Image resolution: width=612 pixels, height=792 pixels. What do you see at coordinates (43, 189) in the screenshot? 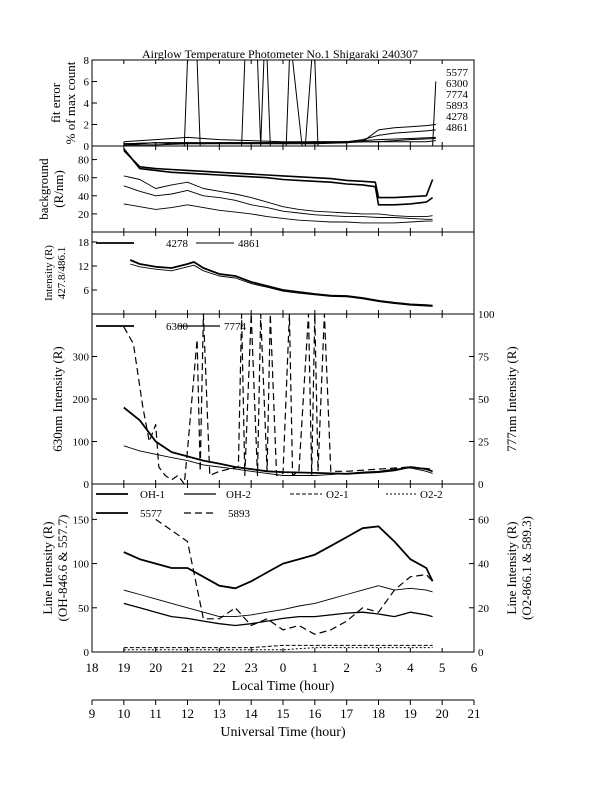
I see `background-ylabel: background` at bounding box center [43, 189].